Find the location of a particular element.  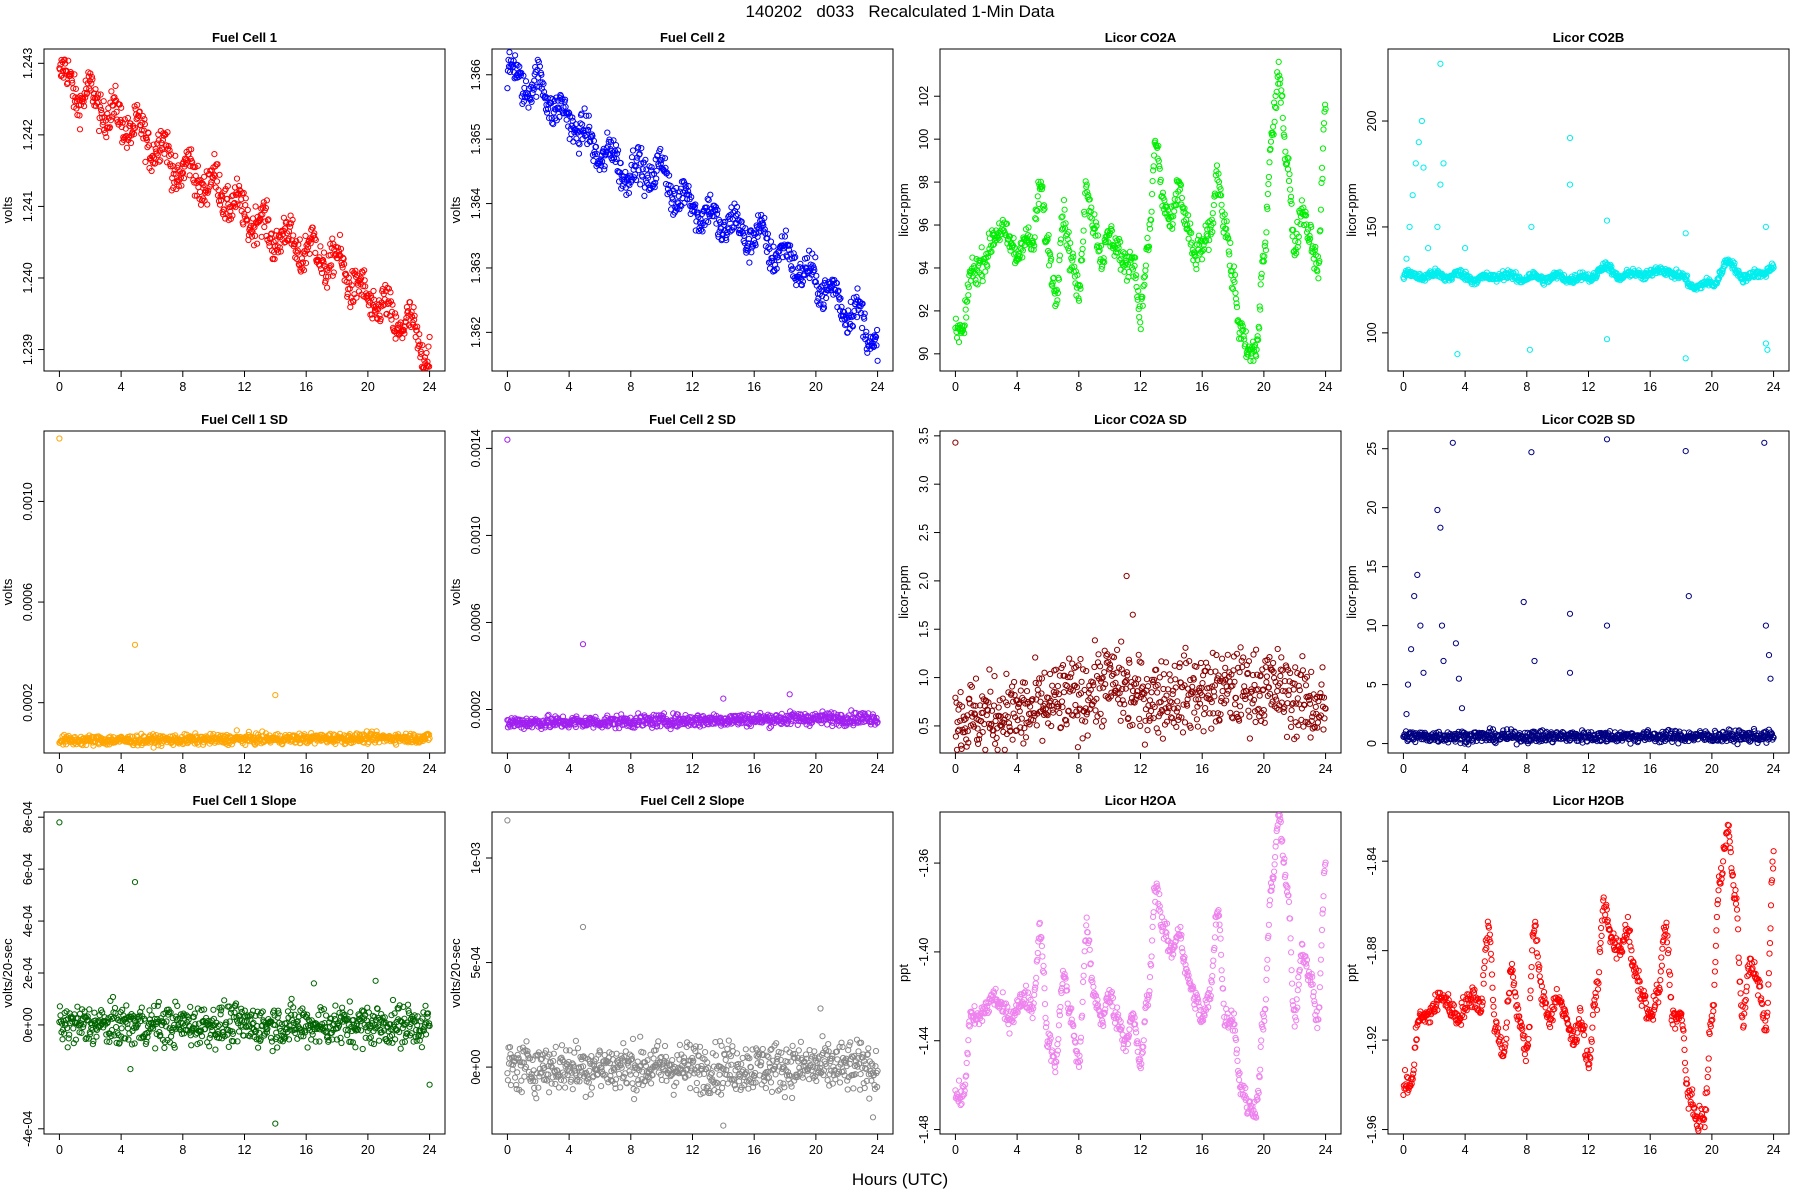

x-tick-label: 16 is located at coordinates (306, 769).